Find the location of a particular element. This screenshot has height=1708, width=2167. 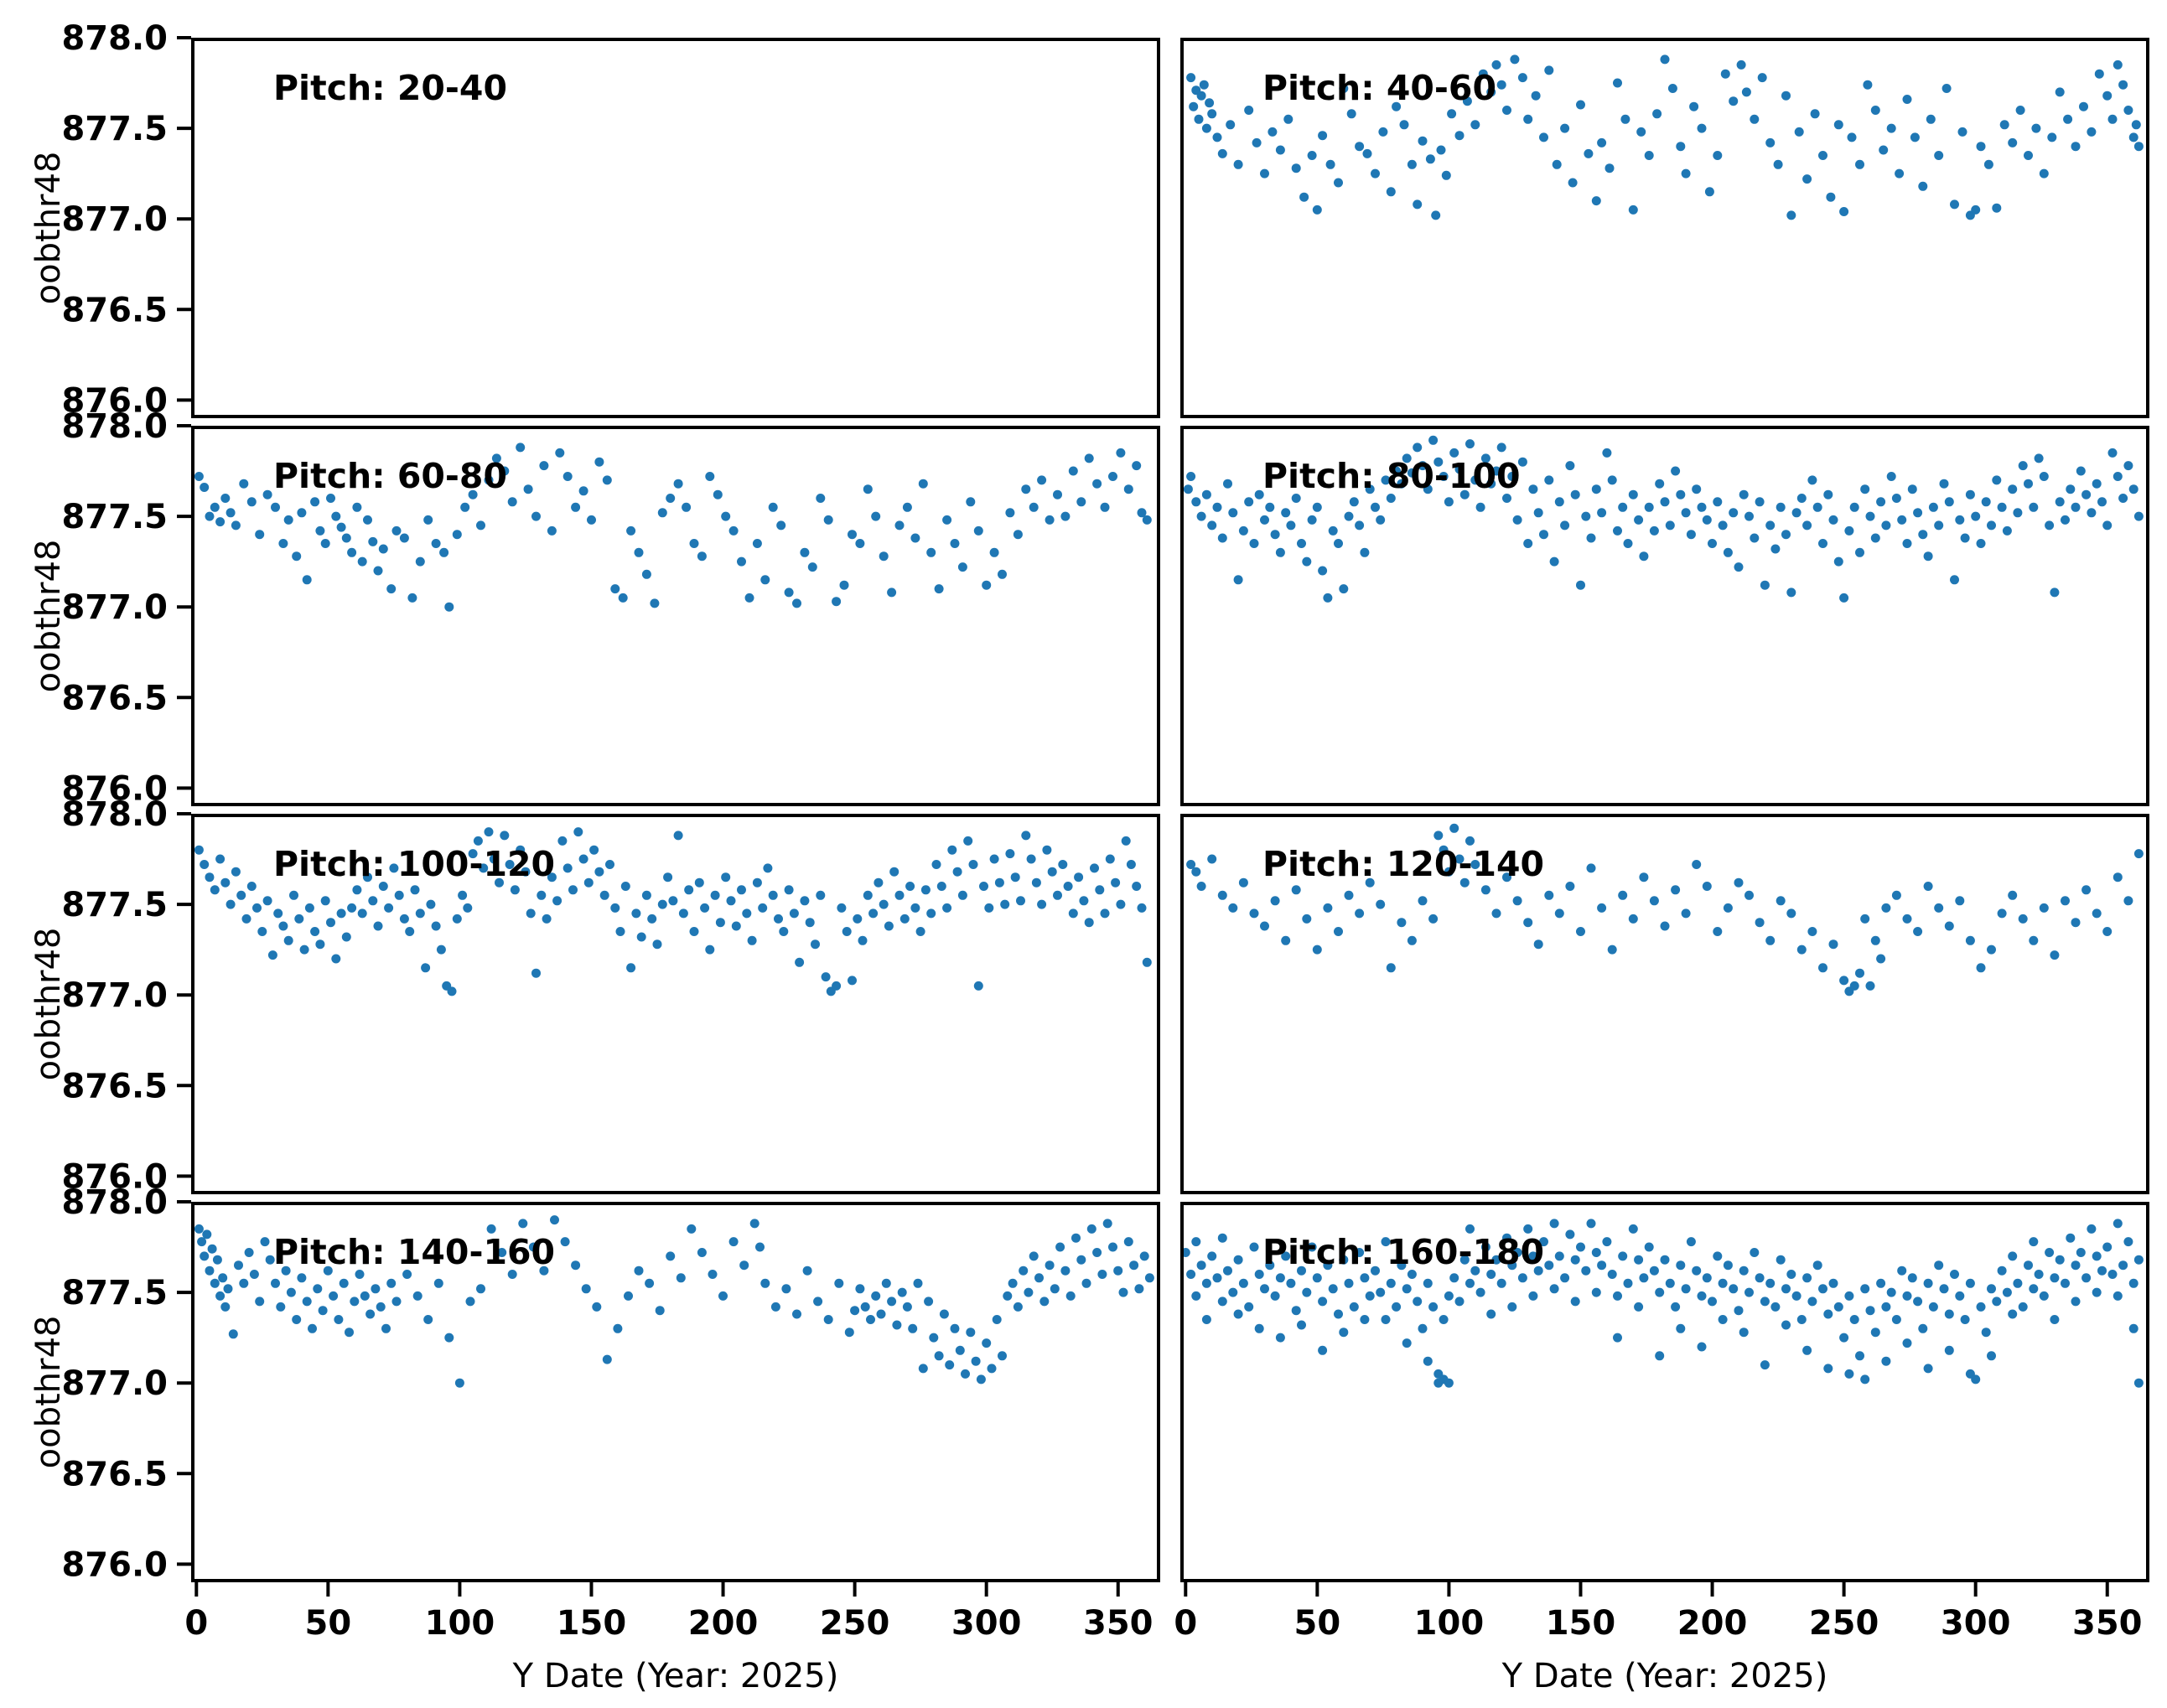

panel-title: Pitch: 80-100 is located at coordinates (1391, 476).